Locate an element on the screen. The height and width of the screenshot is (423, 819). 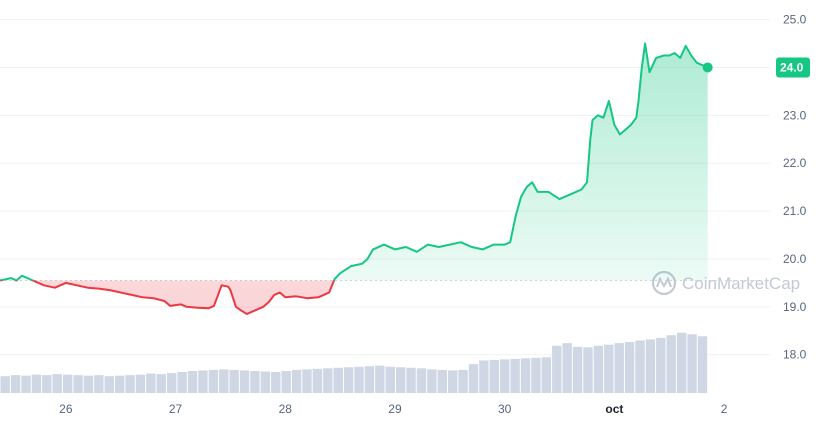
price-badge-background is located at coordinates (793, 67).